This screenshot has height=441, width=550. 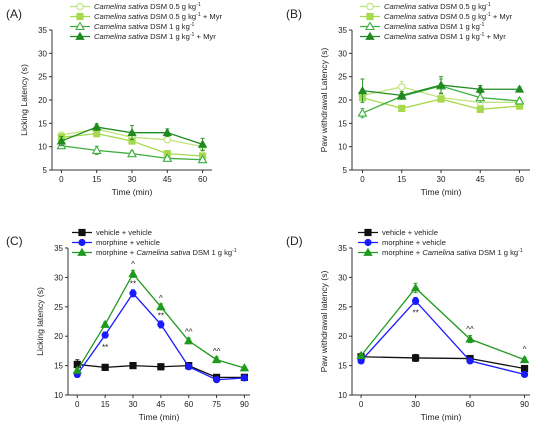 I want to click on legend-label: Camelina sativa DSM 0.5 g kg-1, so click(x=437, y=6).